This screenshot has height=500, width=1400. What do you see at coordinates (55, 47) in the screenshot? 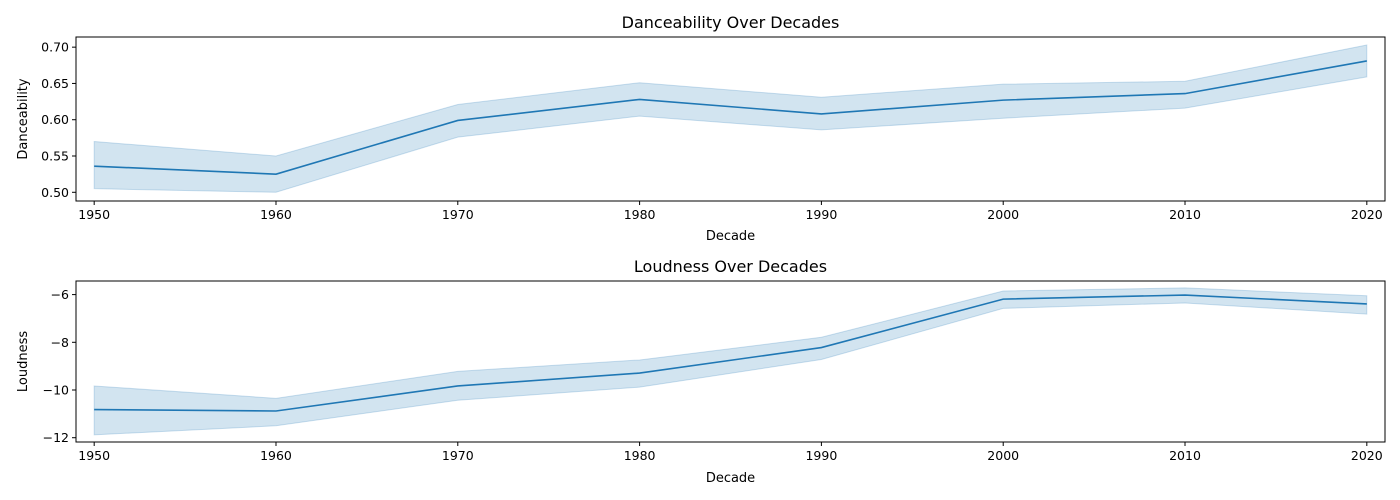
I see `y-tick-label: 0.70` at bounding box center [55, 47].